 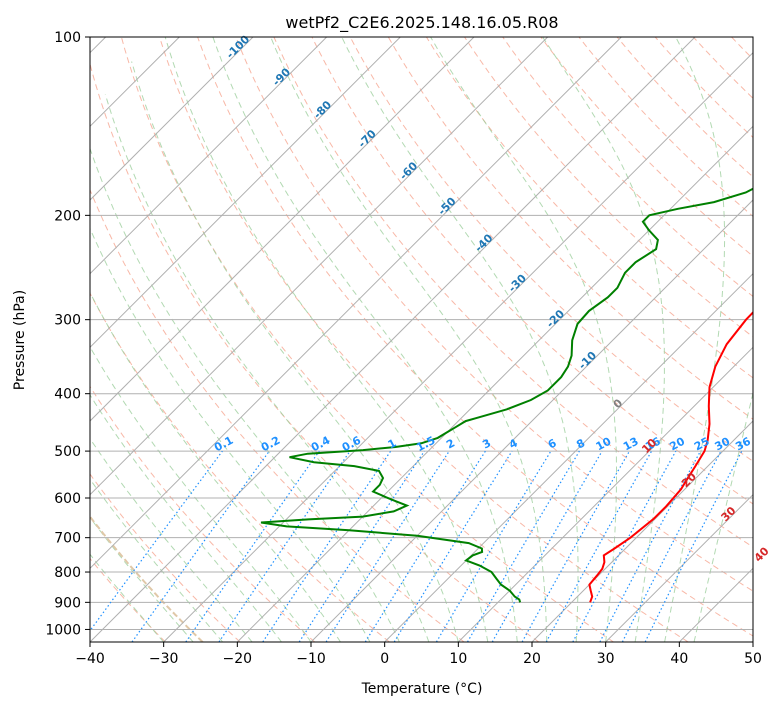 What do you see at coordinates (702, 444) in the screenshot?
I see `mixing-ratio-label: 25` at bounding box center [702, 444].